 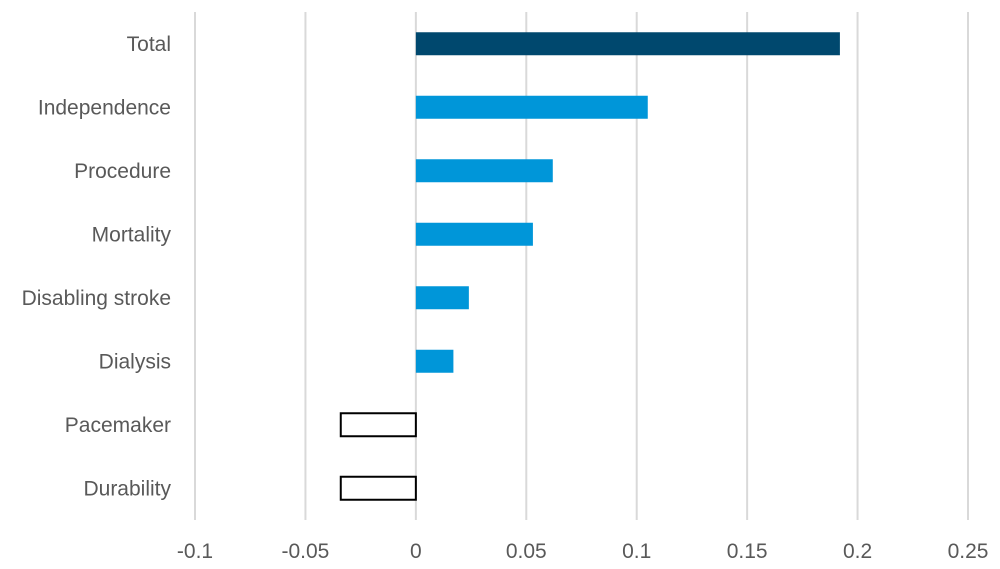 What do you see at coordinates (305, 551) in the screenshot?
I see `x-tick-label: -0.05` at bounding box center [305, 551].